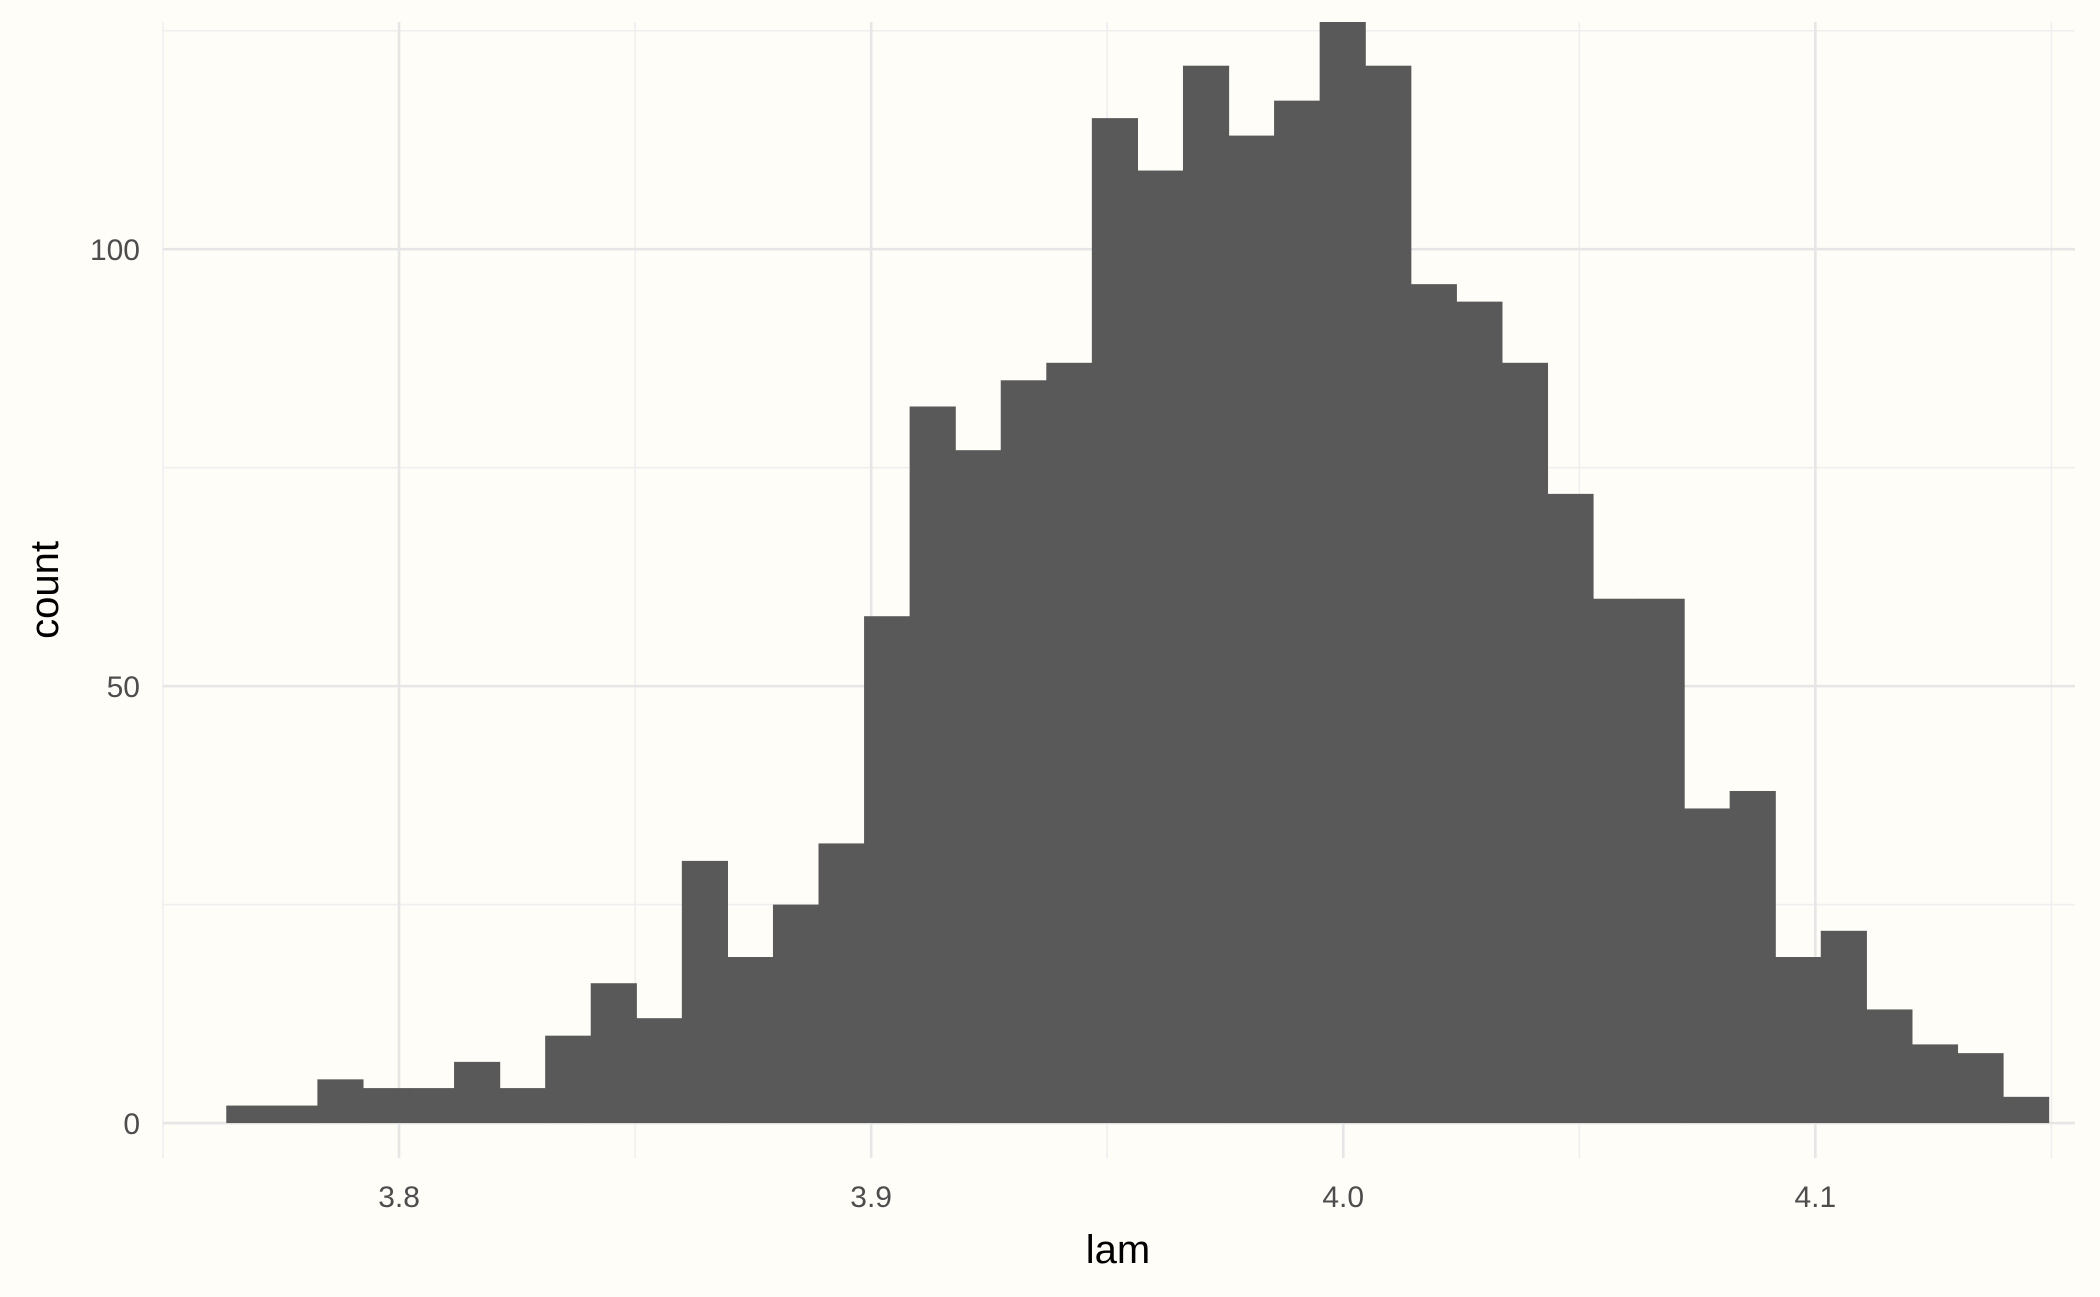  I want to click on x-tick-label: 3.9, so click(871, 1197).